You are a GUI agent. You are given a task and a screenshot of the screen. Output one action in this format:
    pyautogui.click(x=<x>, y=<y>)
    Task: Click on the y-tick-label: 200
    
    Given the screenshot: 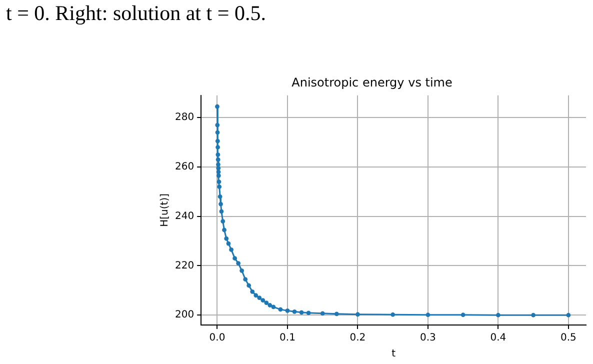 What is the action you would take?
    pyautogui.click(x=184, y=315)
    